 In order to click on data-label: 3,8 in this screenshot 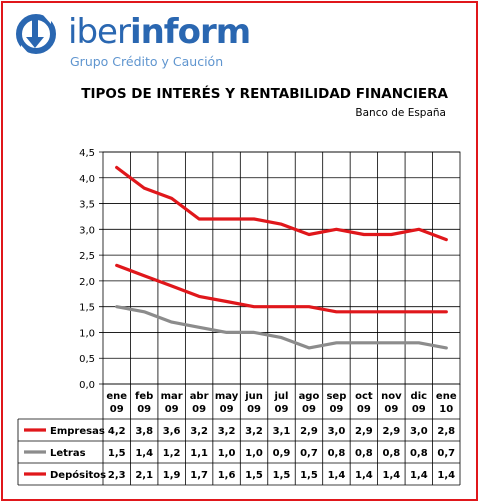, I will do `click(144, 431)`.